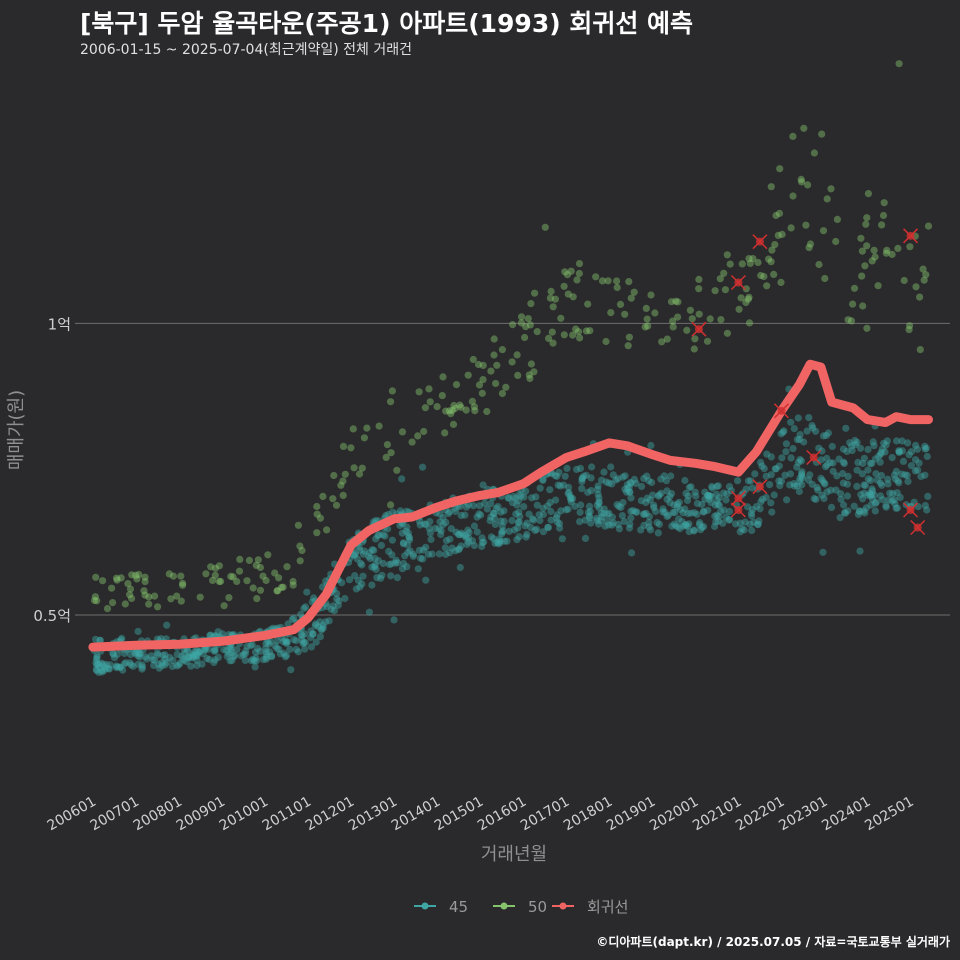  What do you see at coordinates (416, 814) in the screenshot?
I see `x-tick-label: 201401` at bounding box center [416, 814].